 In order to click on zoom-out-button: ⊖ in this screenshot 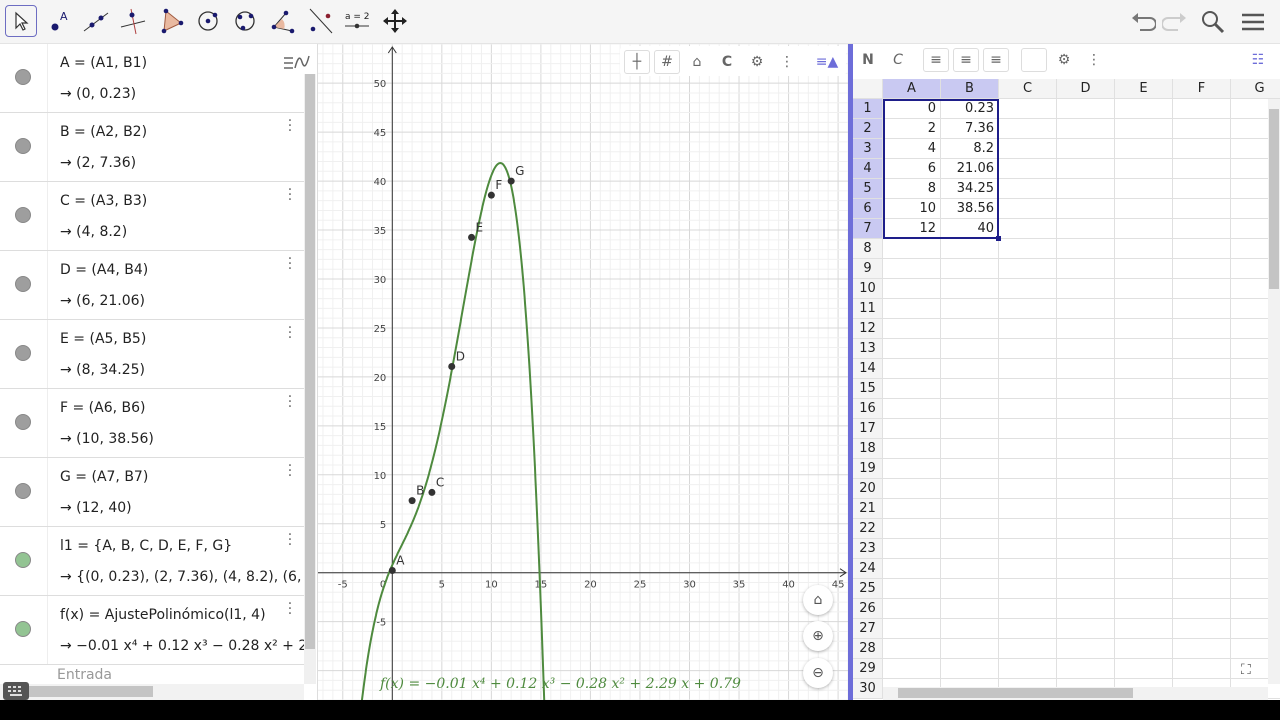, I will do `click(818, 673)`.